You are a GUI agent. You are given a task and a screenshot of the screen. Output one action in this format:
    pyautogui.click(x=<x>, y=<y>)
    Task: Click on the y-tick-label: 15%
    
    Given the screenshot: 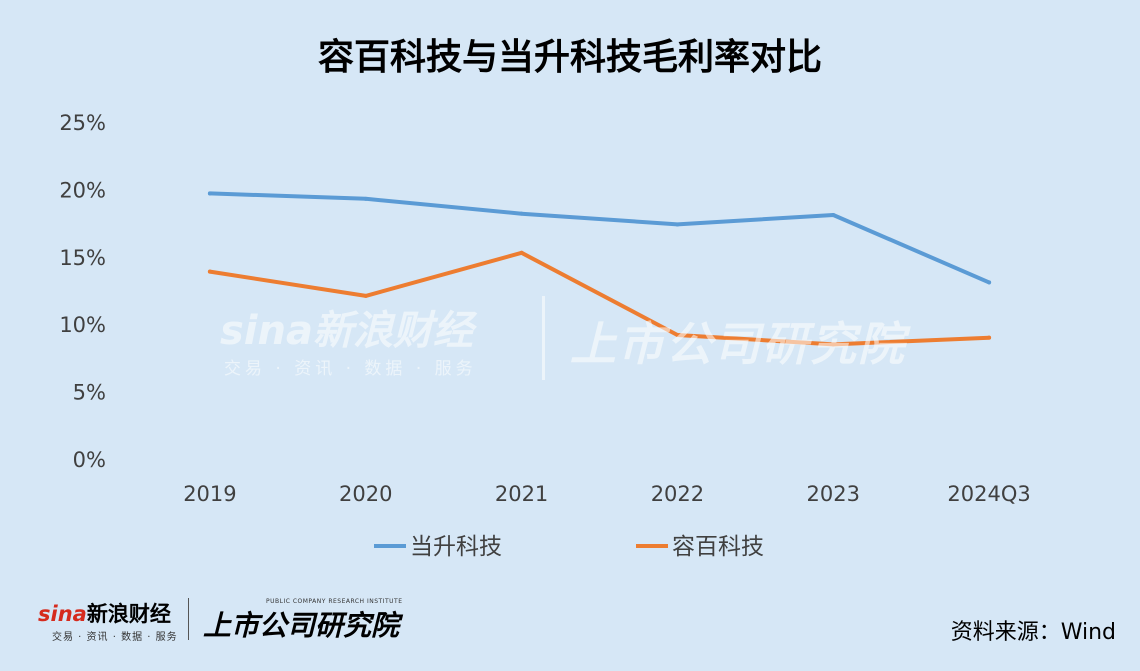 What is the action you would take?
    pyautogui.click(x=82, y=258)
    